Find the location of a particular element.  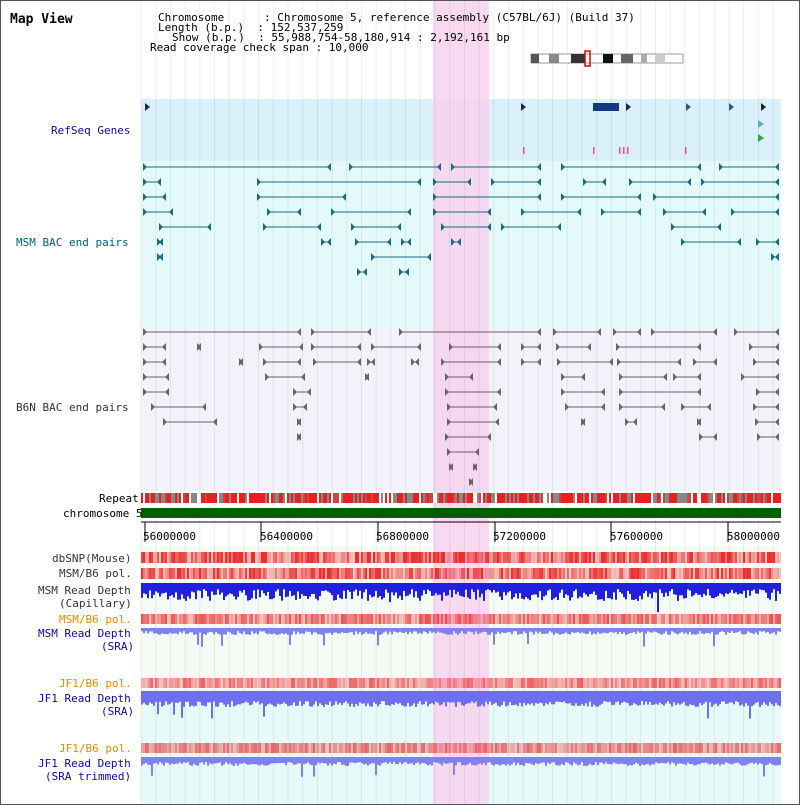

refseq-genes-label: RefSeq Genes is located at coordinates (91, 130).